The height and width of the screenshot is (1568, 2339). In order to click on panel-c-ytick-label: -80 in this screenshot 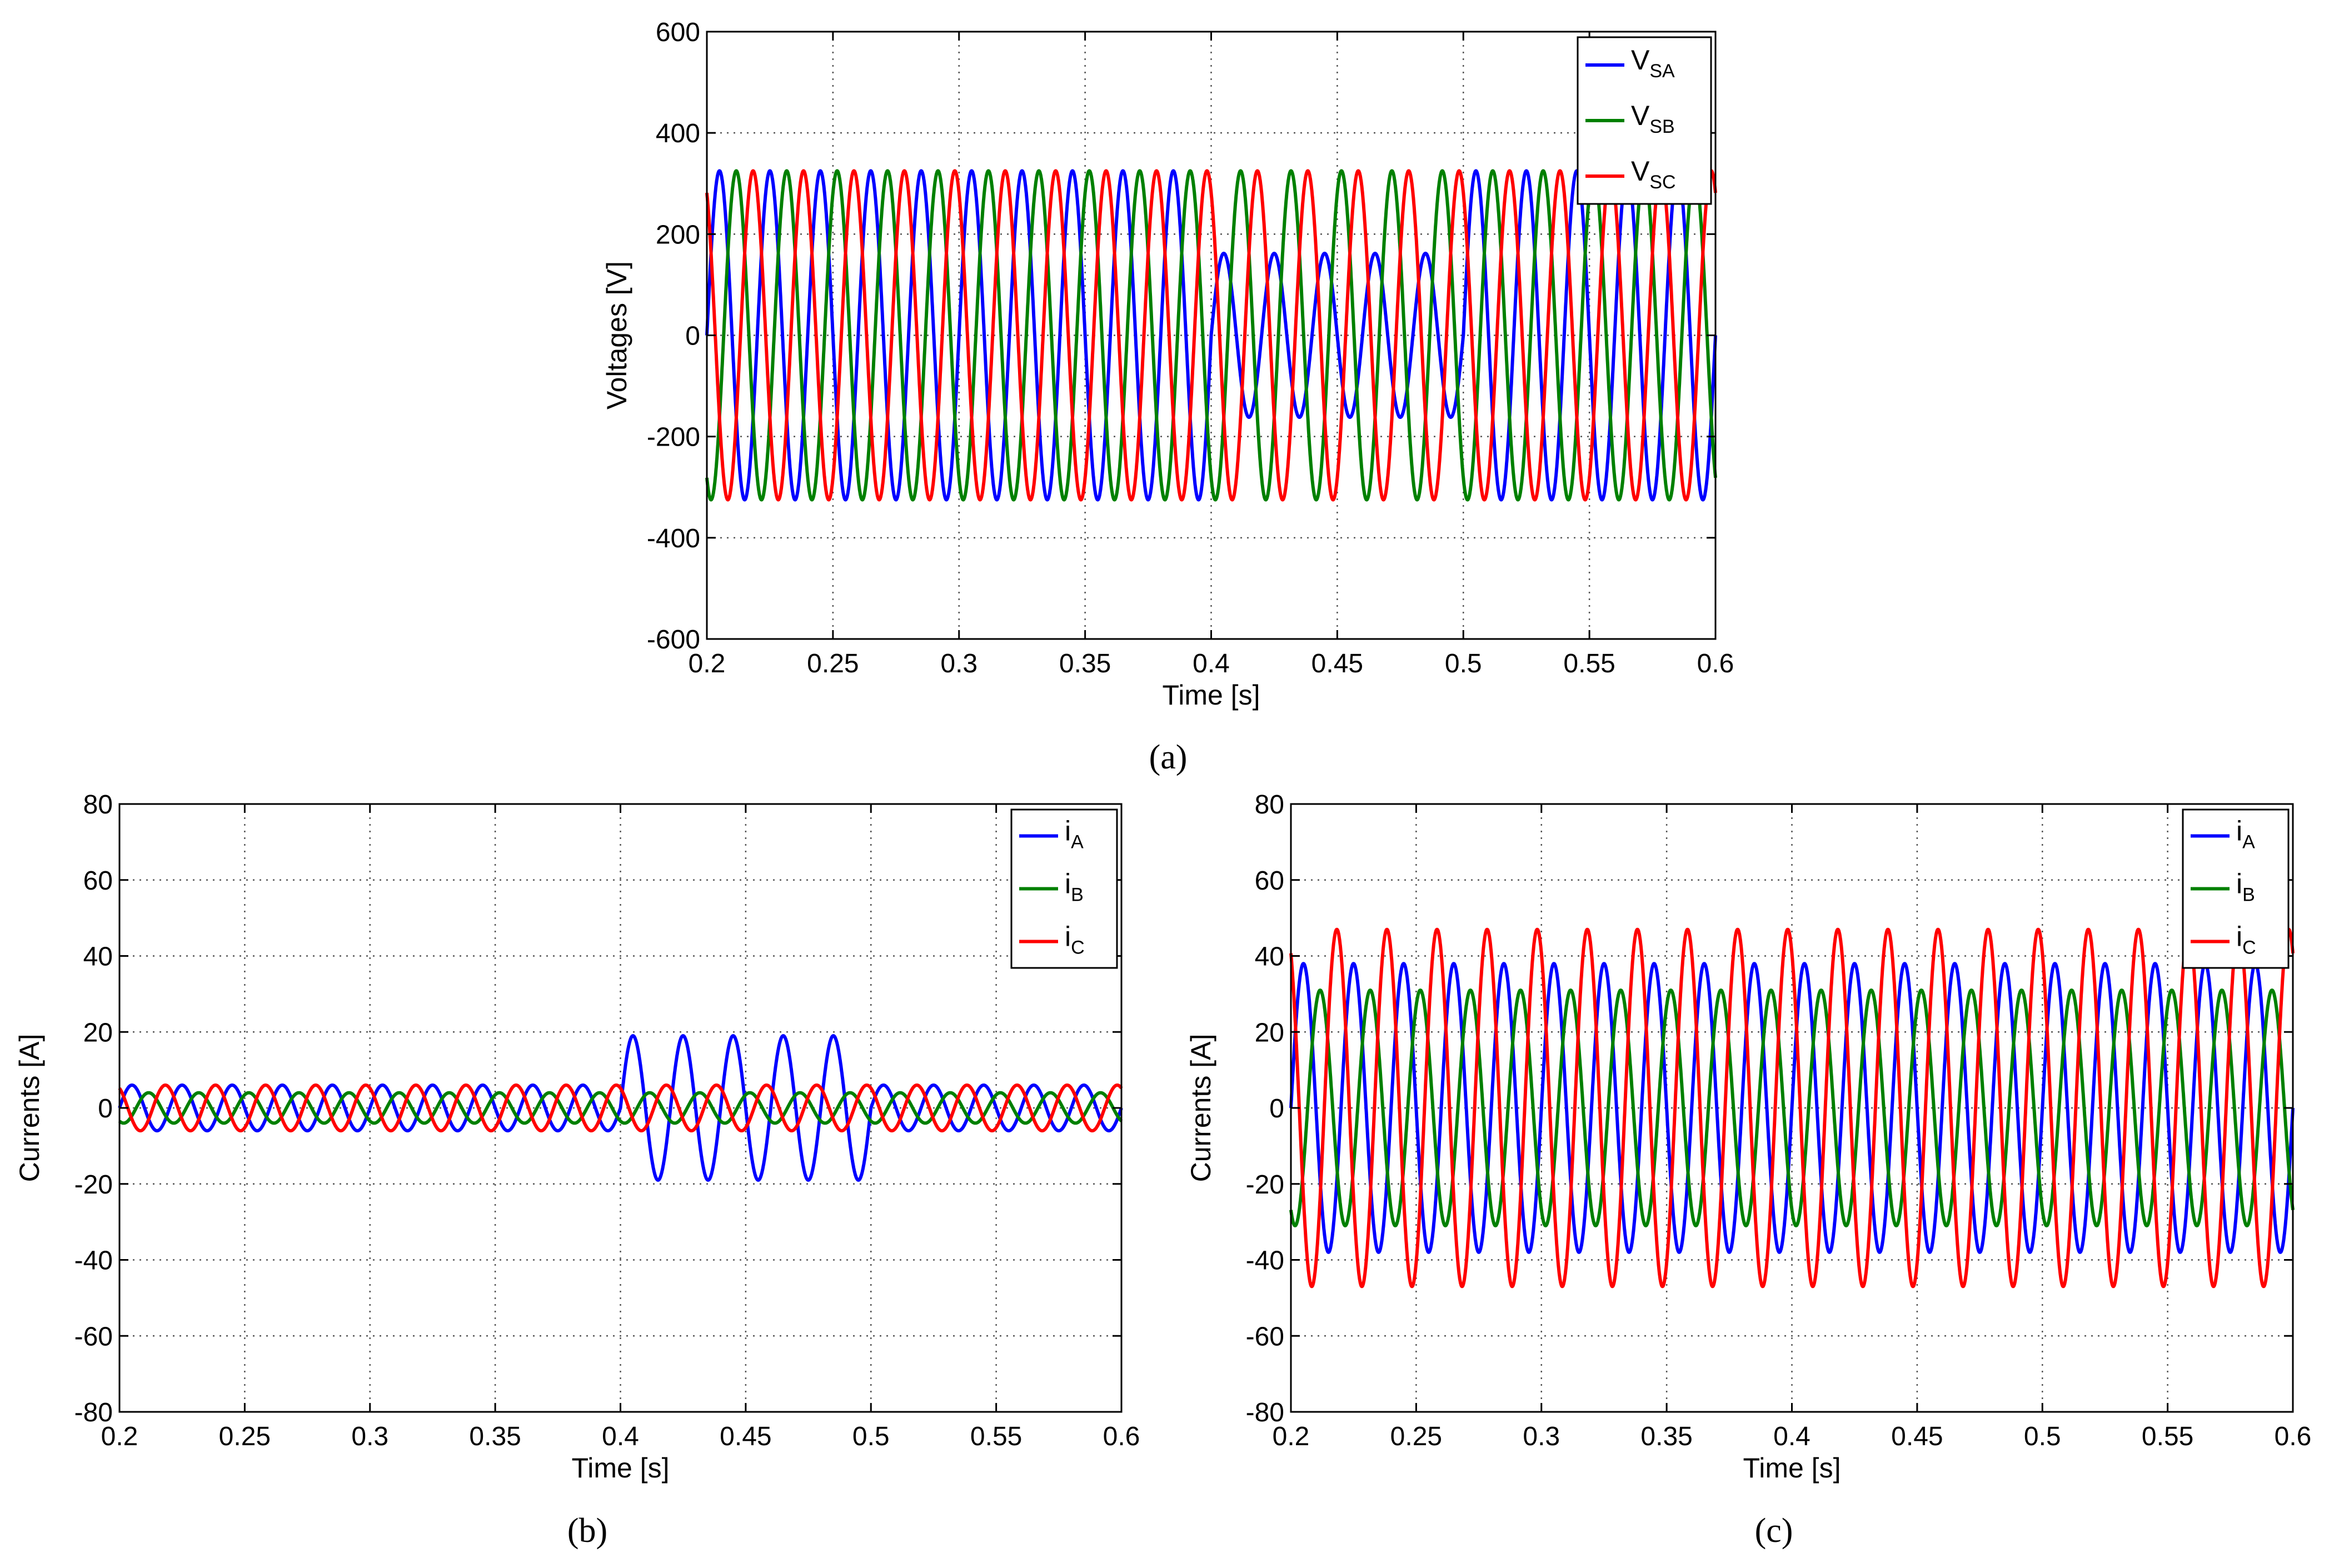, I will do `click(1265, 1412)`.